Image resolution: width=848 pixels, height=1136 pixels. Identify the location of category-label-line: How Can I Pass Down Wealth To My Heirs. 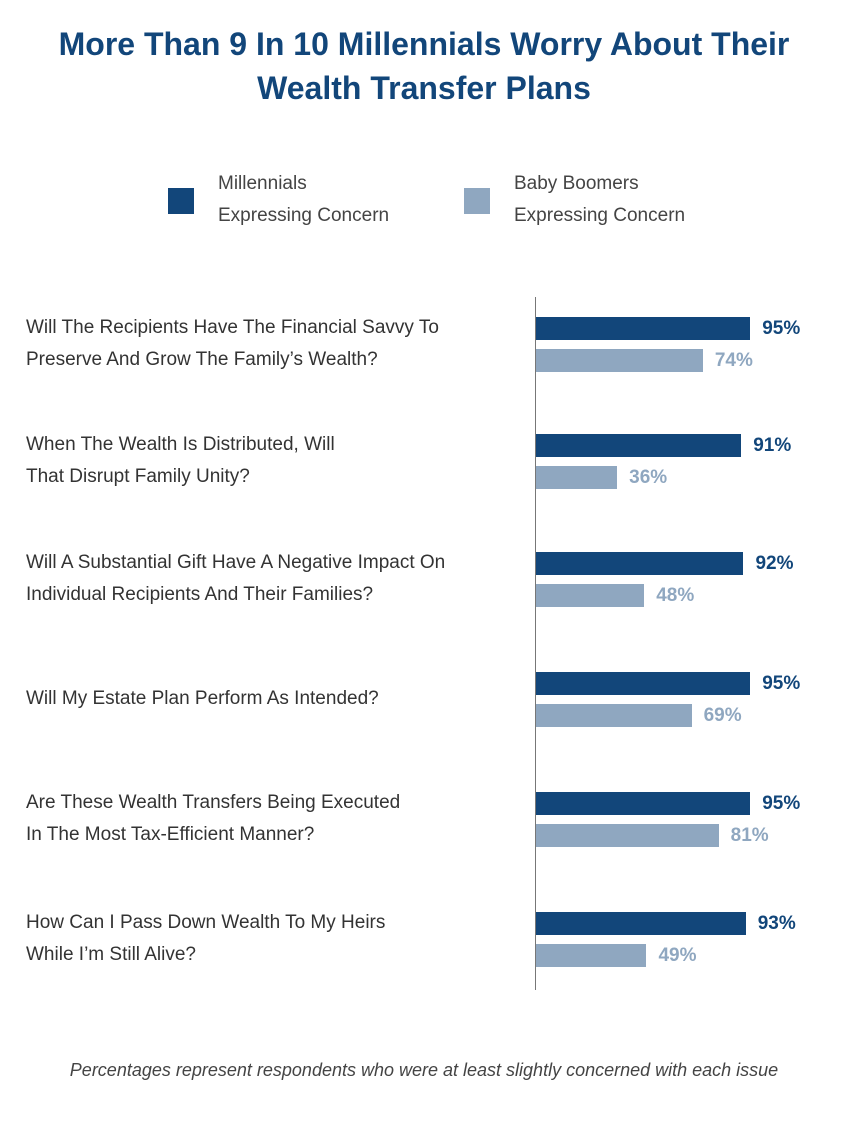
(206, 922).